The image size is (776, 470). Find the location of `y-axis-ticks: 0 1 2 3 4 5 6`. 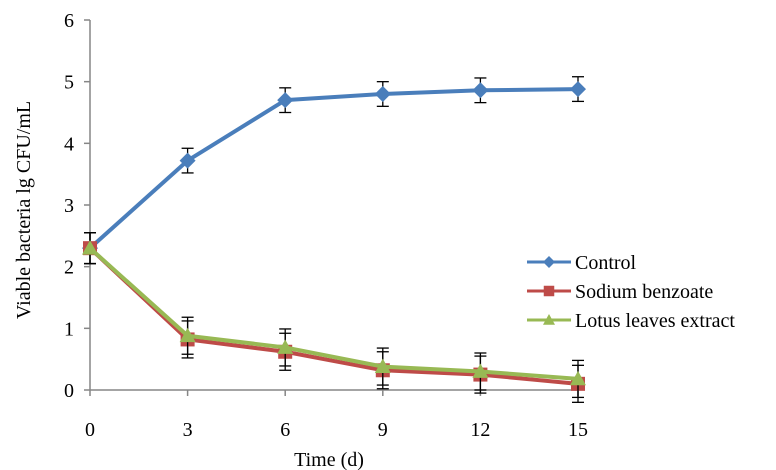

y-axis-ticks: 0 1 2 3 4 5 6 is located at coordinates (77, 206).